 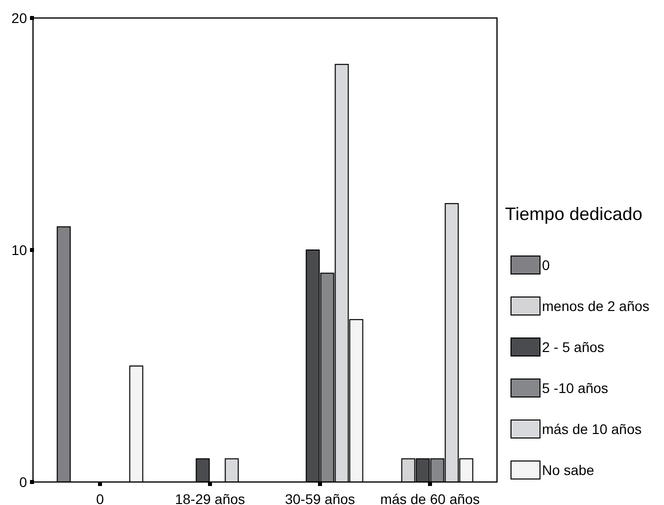 What do you see at coordinates (573, 214) in the screenshot?
I see `legend-title: Tiempo dedicado` at bounding box center [573, 214].